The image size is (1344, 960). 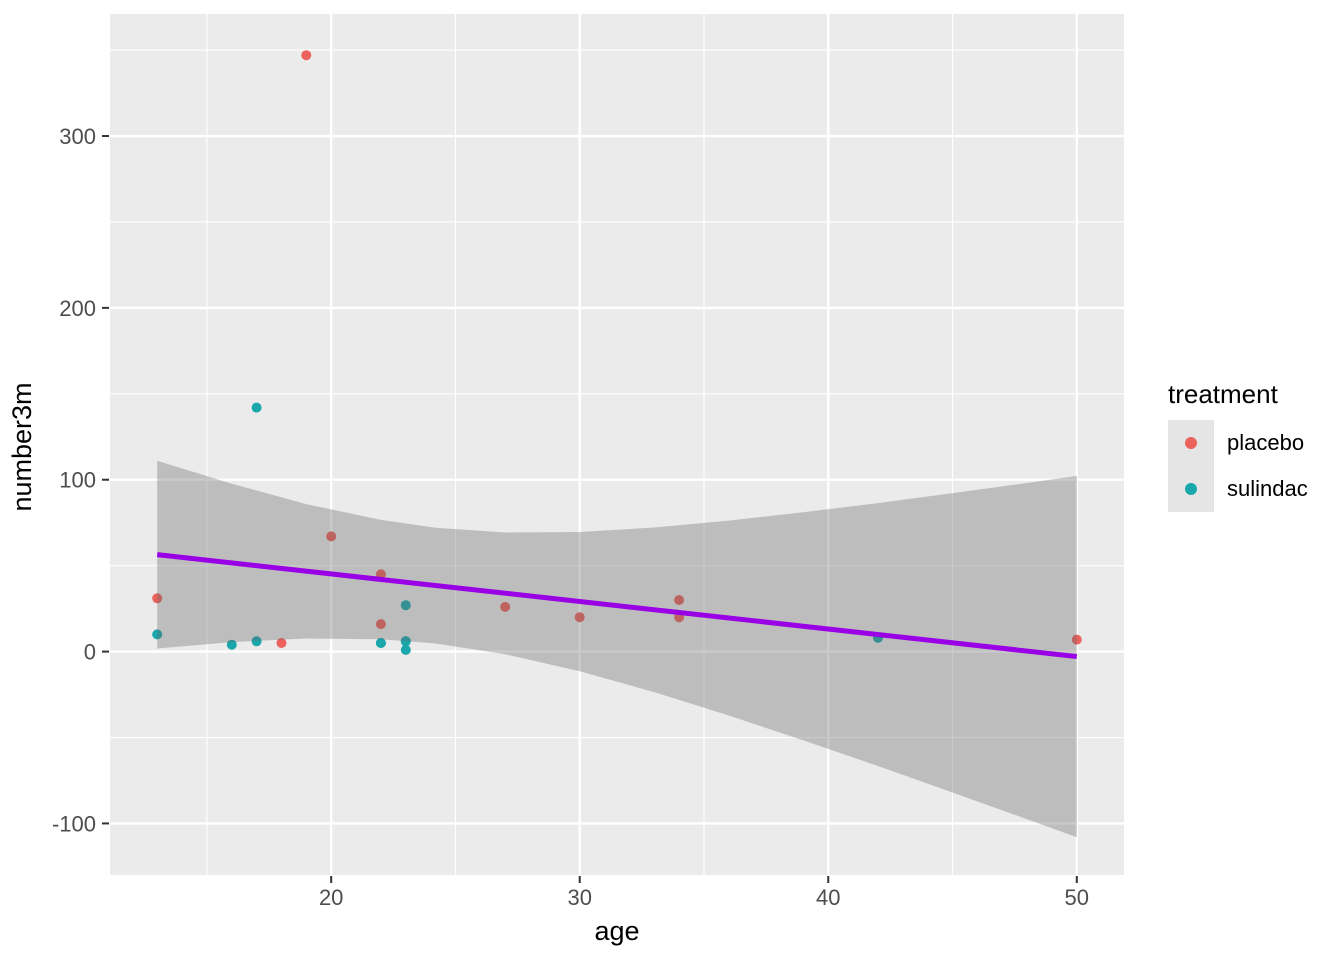 What do you see at coordinates (77, 136) in the screenshot?
I see `y-tick-label: 300` at bounding box center [77, 136].